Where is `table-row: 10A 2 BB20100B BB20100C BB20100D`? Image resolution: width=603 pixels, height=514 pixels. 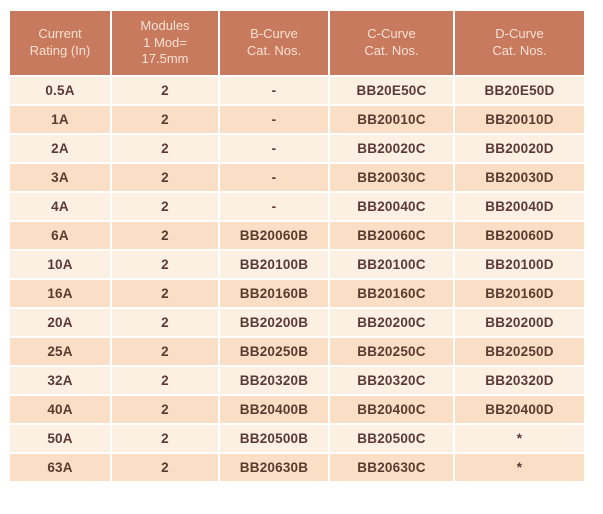
table-row: 10A 2 BB20100B BB20100C BB20100D is located at coordinates (297, 264).